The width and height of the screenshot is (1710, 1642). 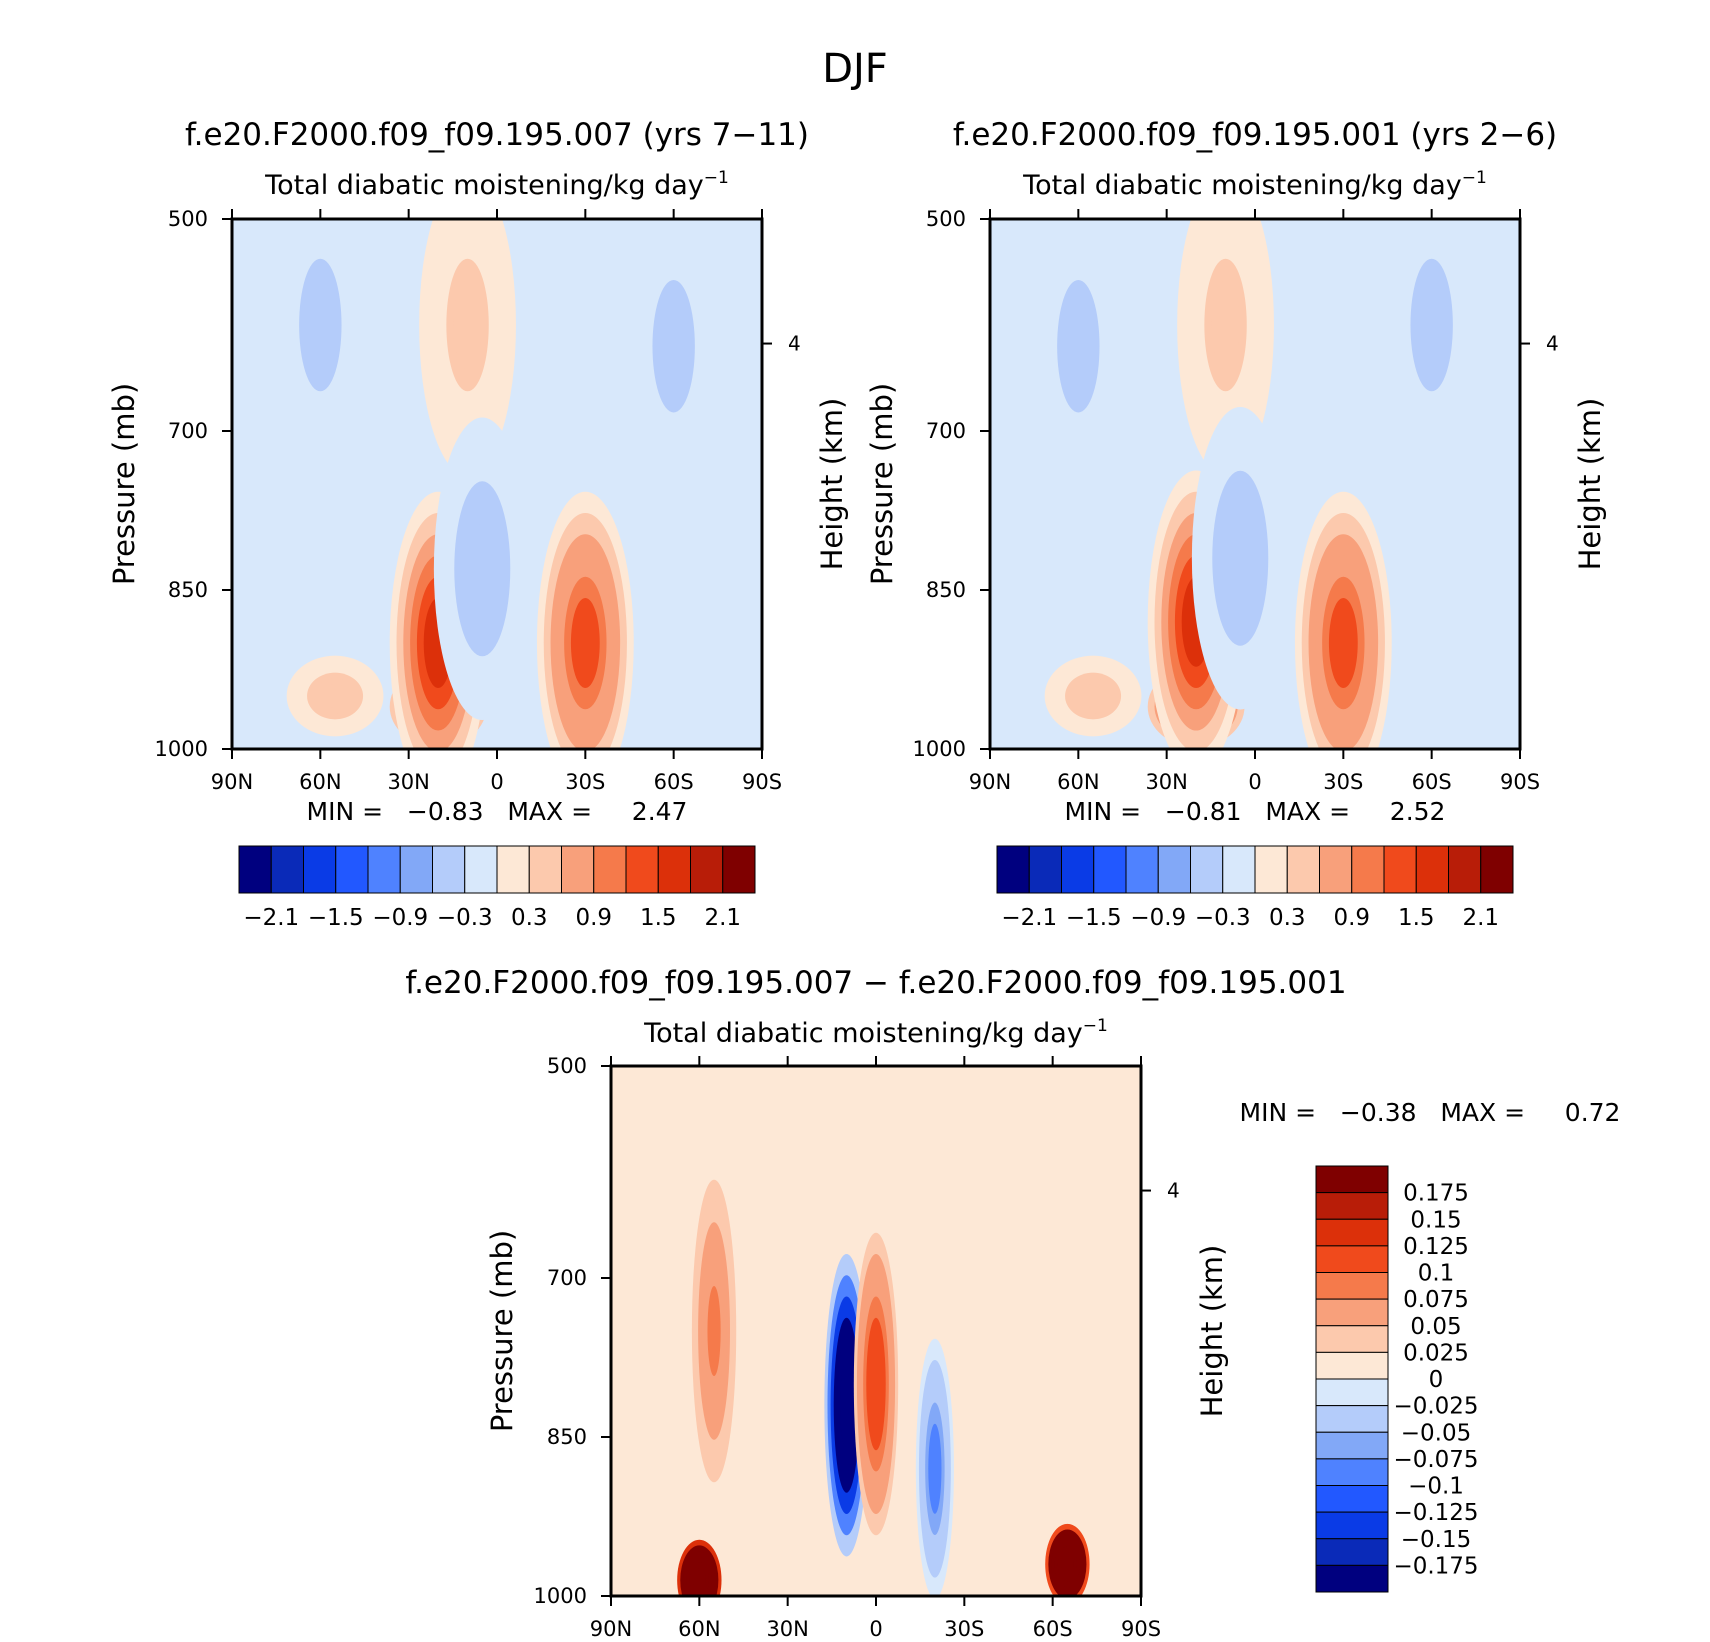 I want to click on colorbar-label: −0.05, so click(x=1436, y=1433).